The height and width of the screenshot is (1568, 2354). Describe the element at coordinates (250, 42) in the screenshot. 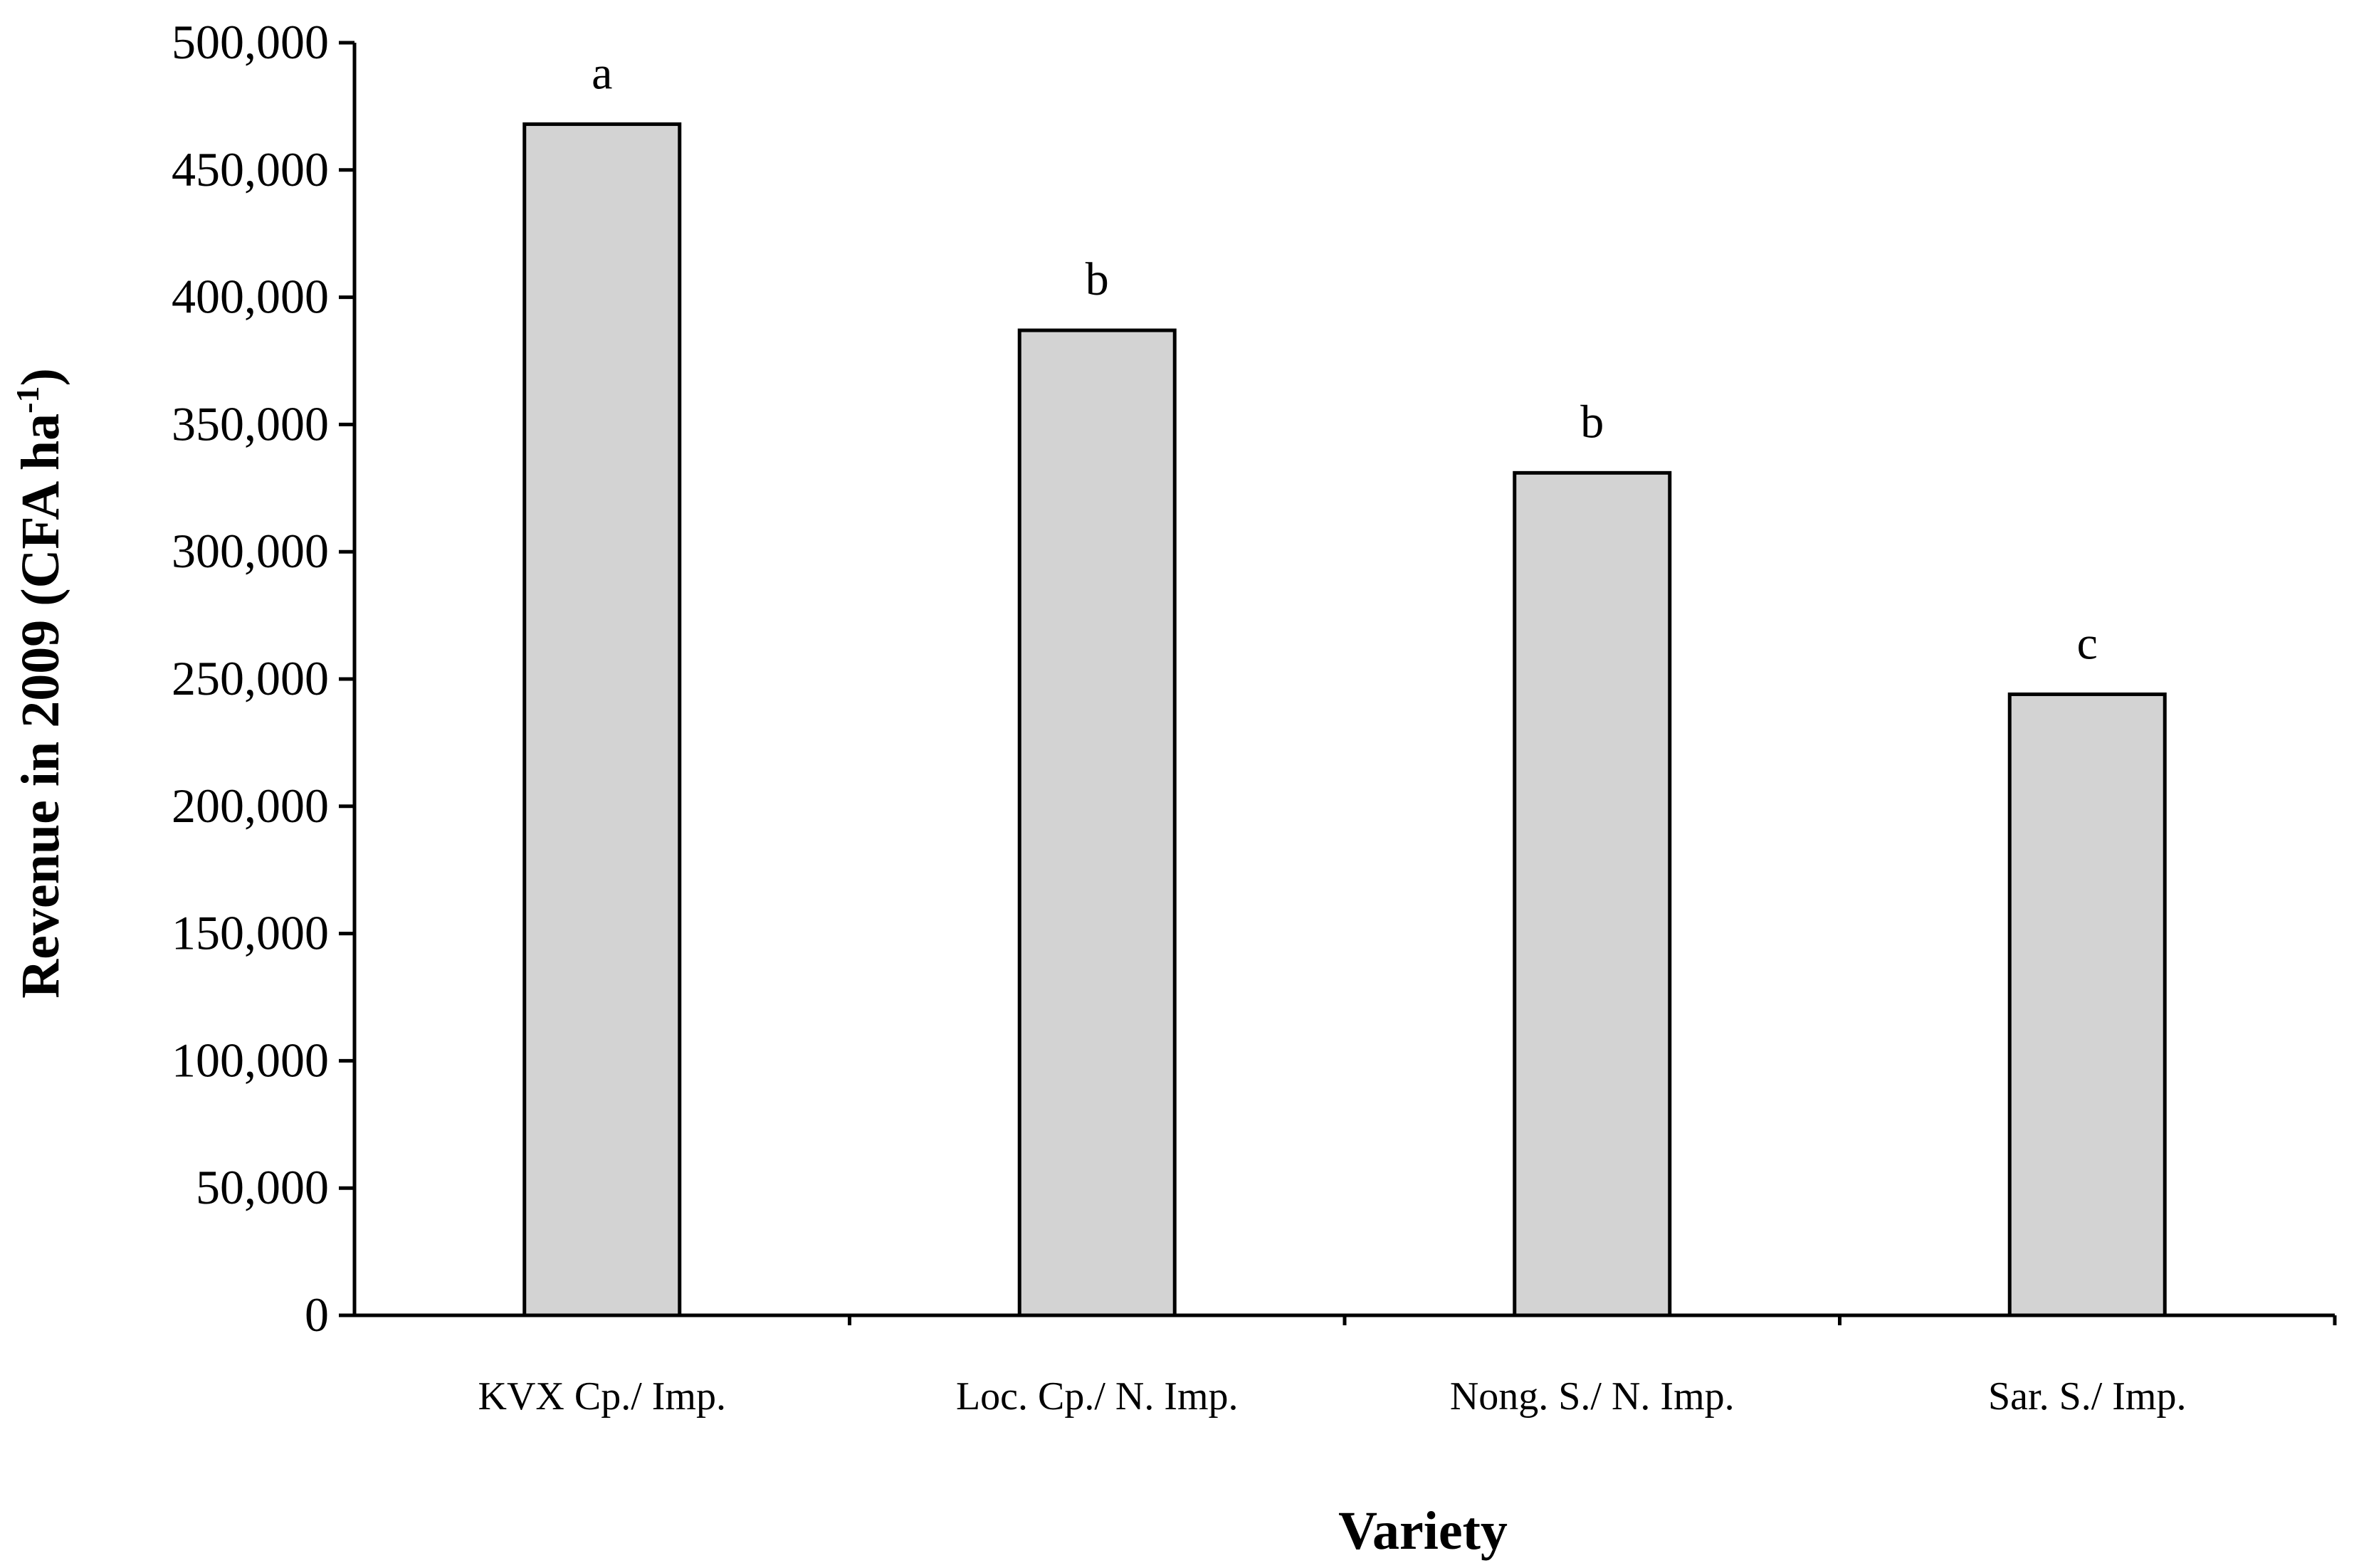

I see `y-tick-label: 500,000` at that location.